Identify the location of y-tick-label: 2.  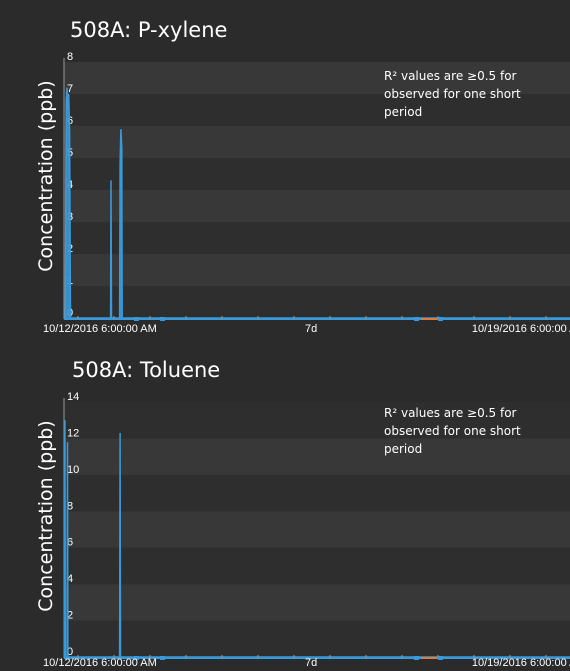
(70, 616).